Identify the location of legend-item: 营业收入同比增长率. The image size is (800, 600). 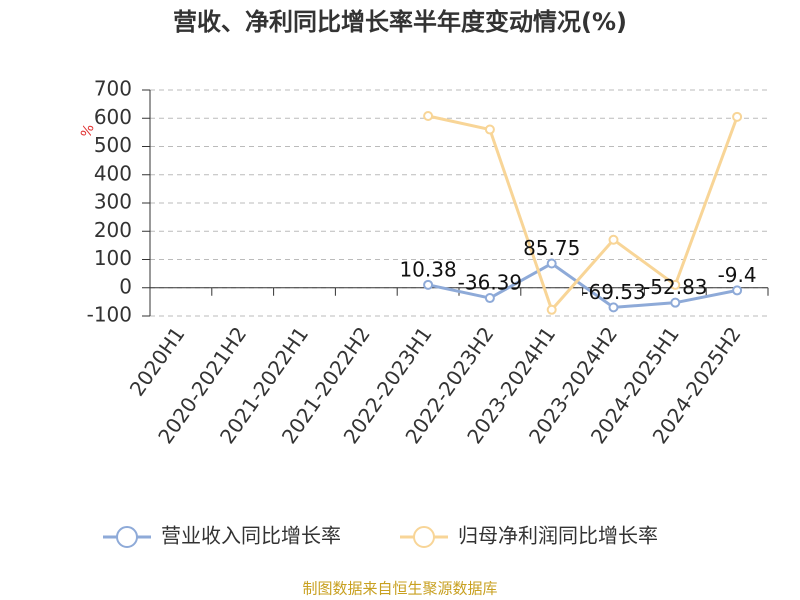
(222, 536).